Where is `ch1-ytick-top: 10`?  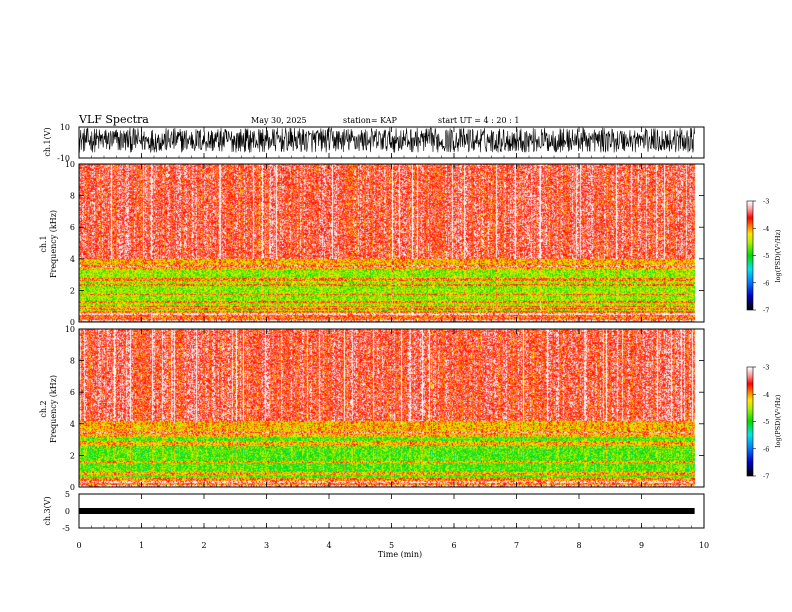 ch1-ytick-top: 10 is located at coordinates (65, 127).